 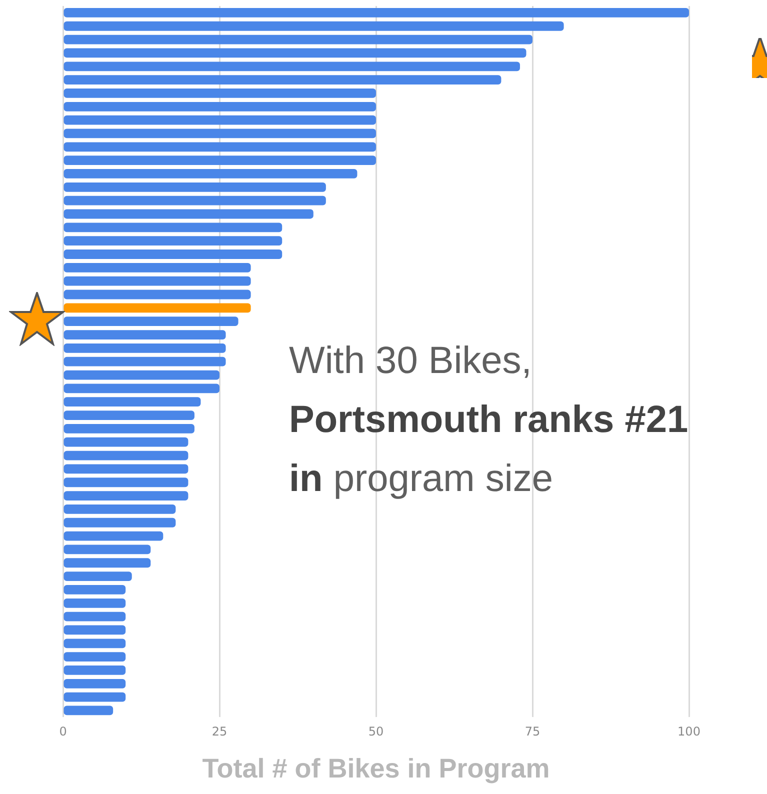 I want to click on x-tick-label: 25, so click(x=220, y=731).